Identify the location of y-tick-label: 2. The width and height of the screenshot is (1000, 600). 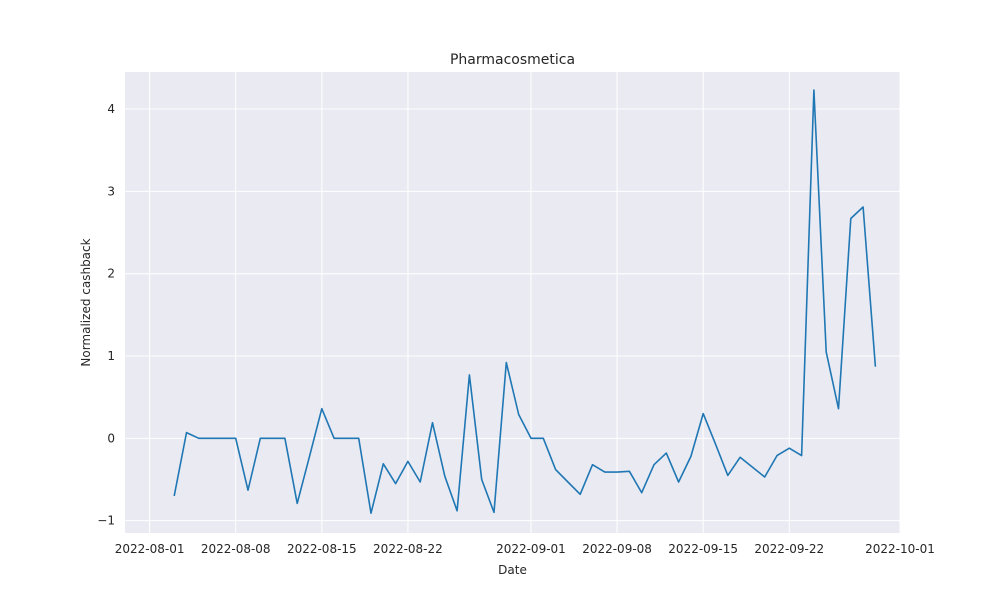
(111, 274).